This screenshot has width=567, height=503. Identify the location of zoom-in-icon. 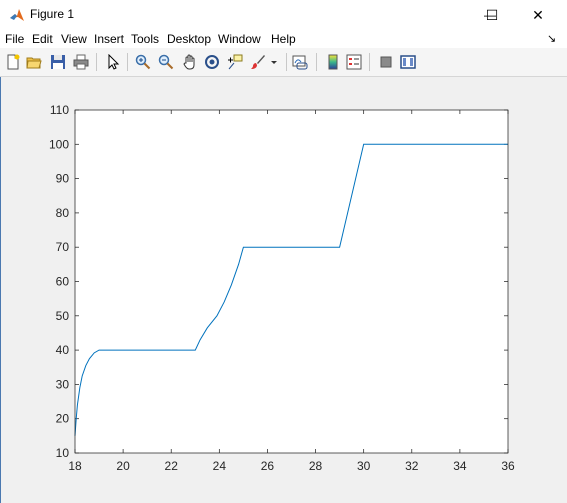
(143, 62).